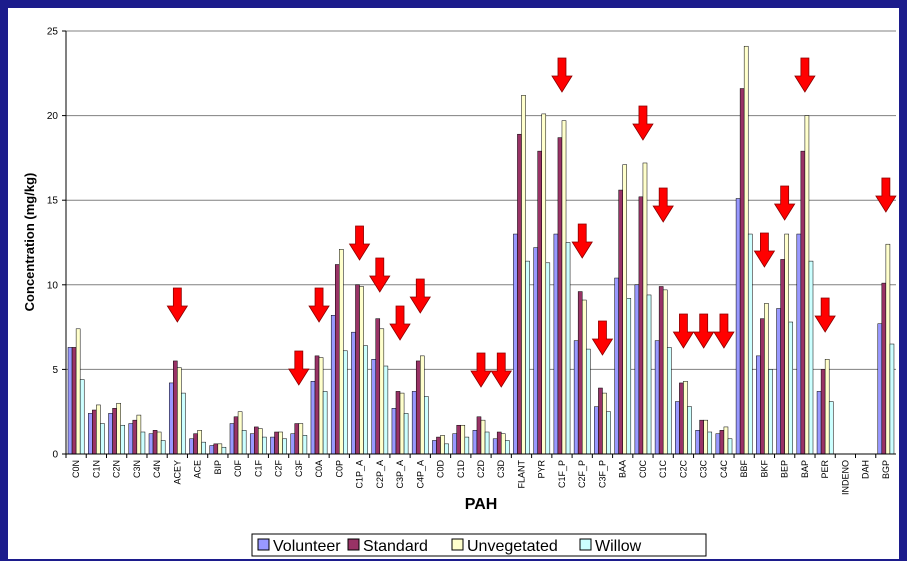  What do you see at coordinates (886, 469) in the screenshot?
I see `x-tick-label: BGP` at bounding box center [886, 469].